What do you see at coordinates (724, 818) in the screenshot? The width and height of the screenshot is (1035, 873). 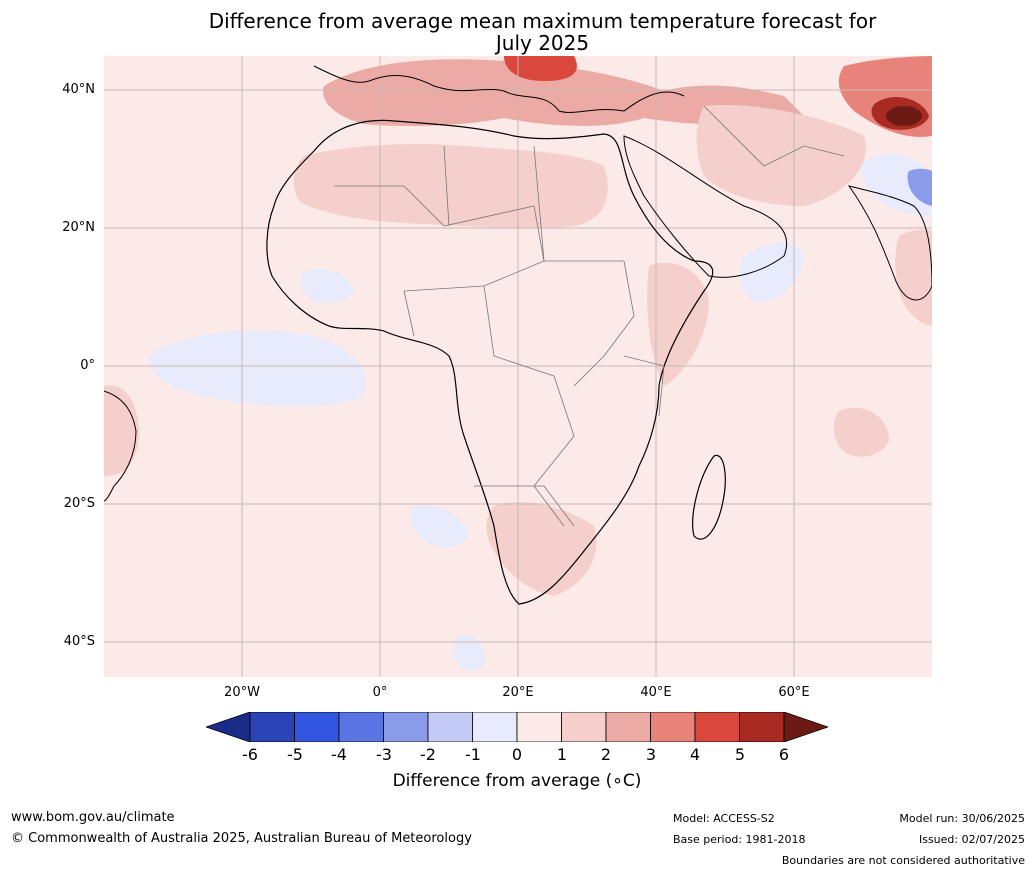 I see `footer-model: Model: ACCESS-S2` at bounding box center [724, 818].